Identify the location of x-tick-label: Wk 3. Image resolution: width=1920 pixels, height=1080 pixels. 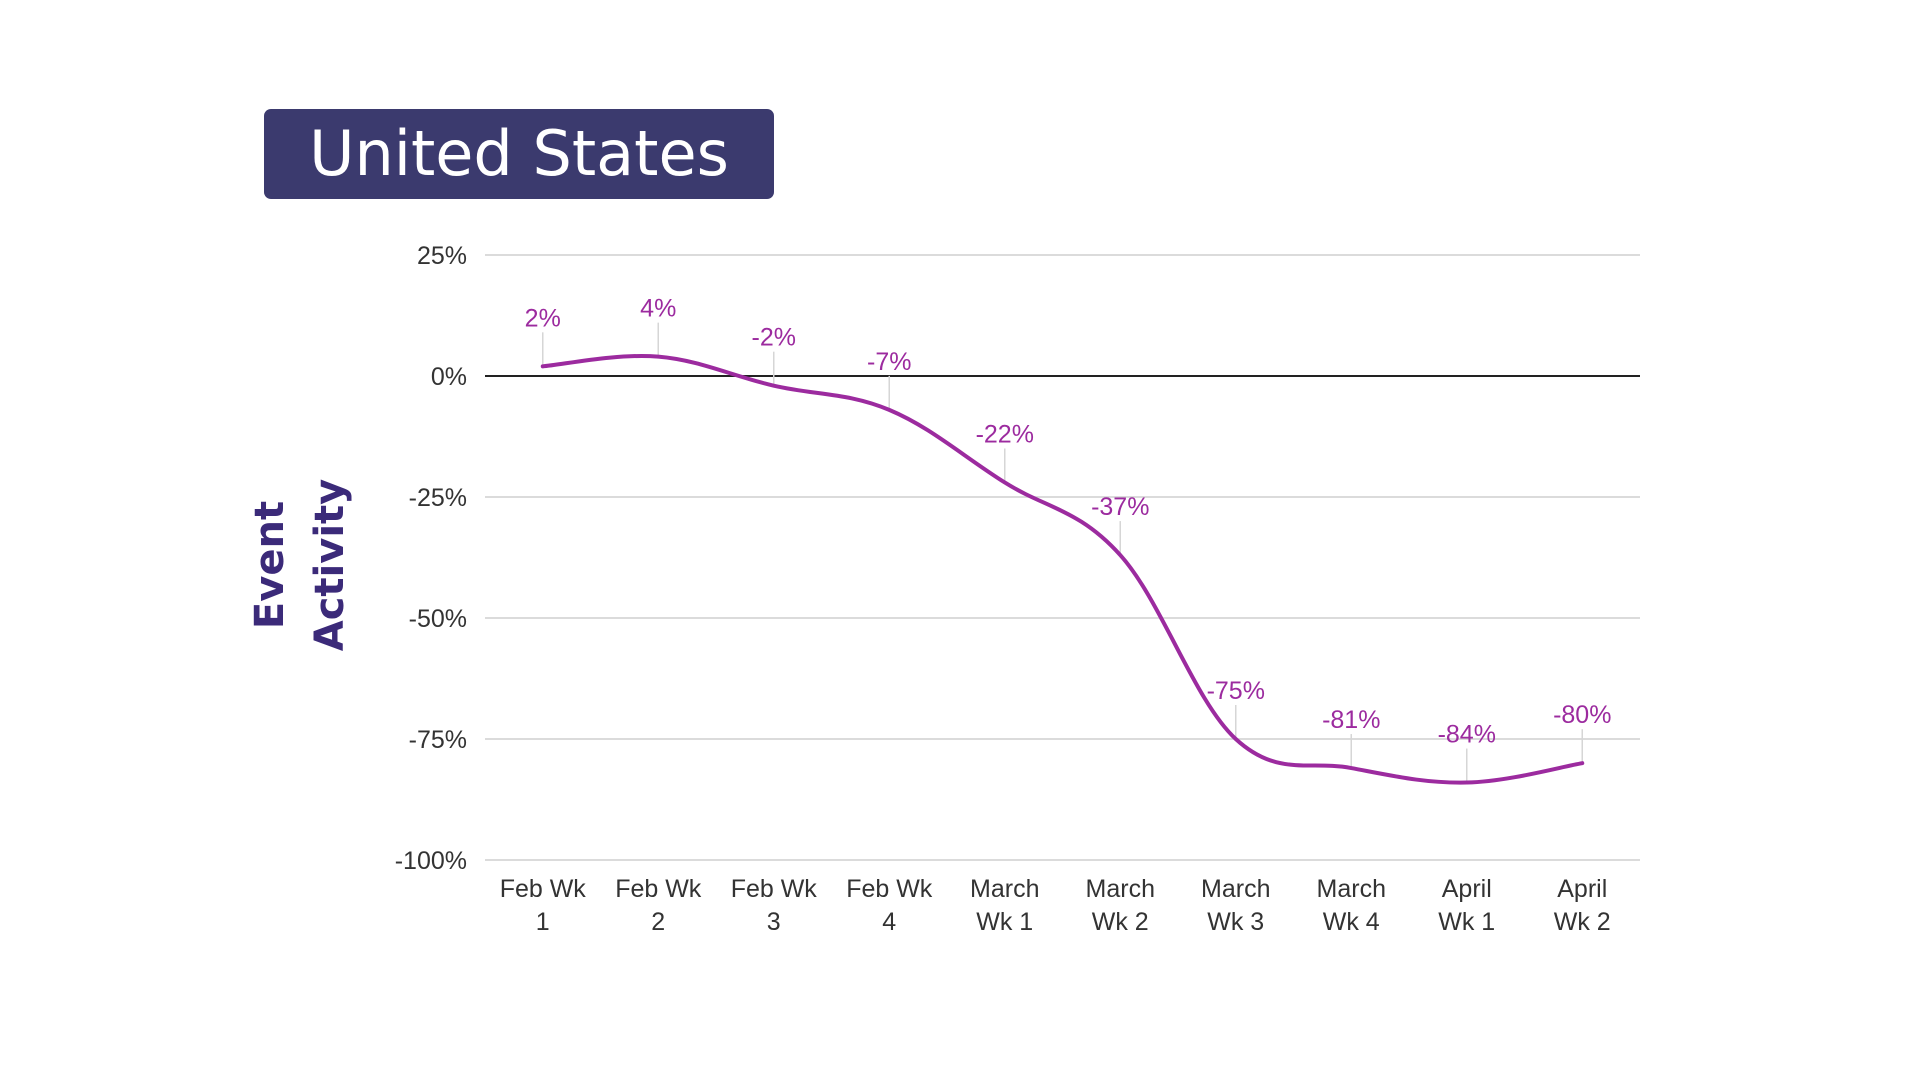
(1235, 922).